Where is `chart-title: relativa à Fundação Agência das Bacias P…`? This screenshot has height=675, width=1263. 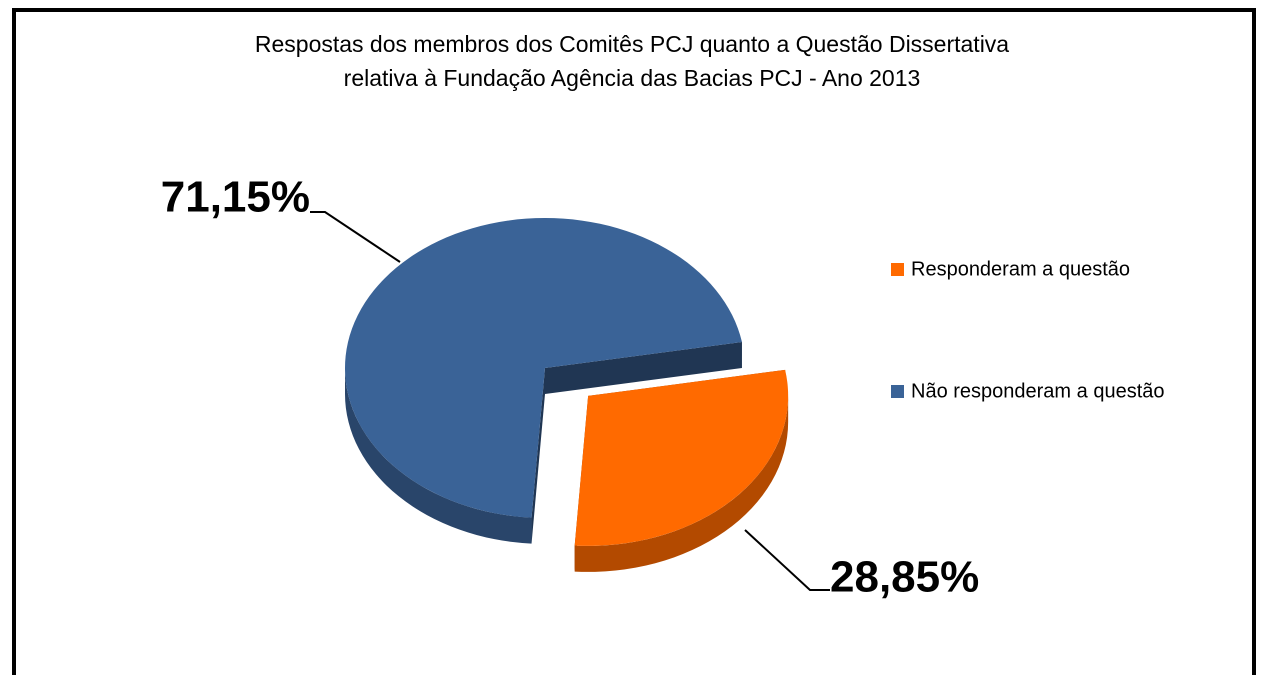 chart-title: relativa à Fundação Agência das Bacias P… is located at coordinates (632, 78).